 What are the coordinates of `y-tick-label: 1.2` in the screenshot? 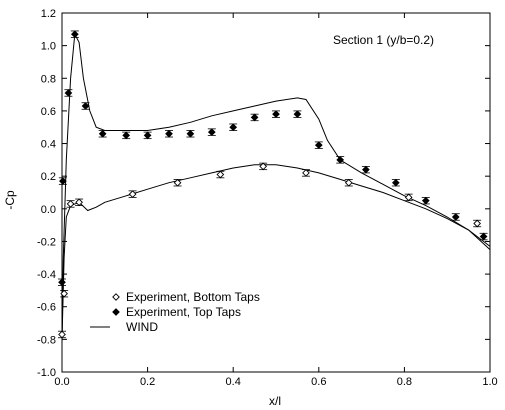 It's located at (48, 14).